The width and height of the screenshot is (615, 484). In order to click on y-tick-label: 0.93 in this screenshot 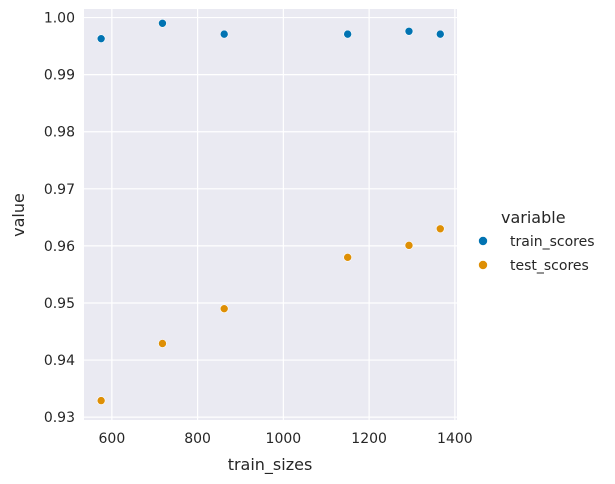, I will do `click(59, 418)`.